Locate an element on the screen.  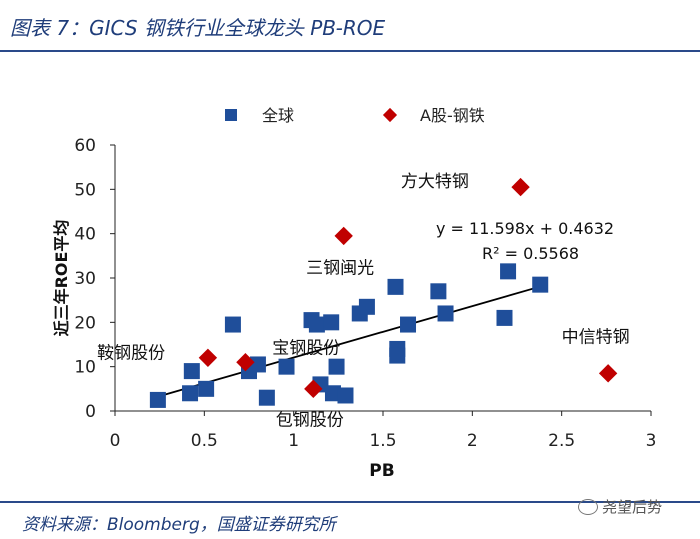
y-tick-label: 0 is located at coordinates (90, 412).